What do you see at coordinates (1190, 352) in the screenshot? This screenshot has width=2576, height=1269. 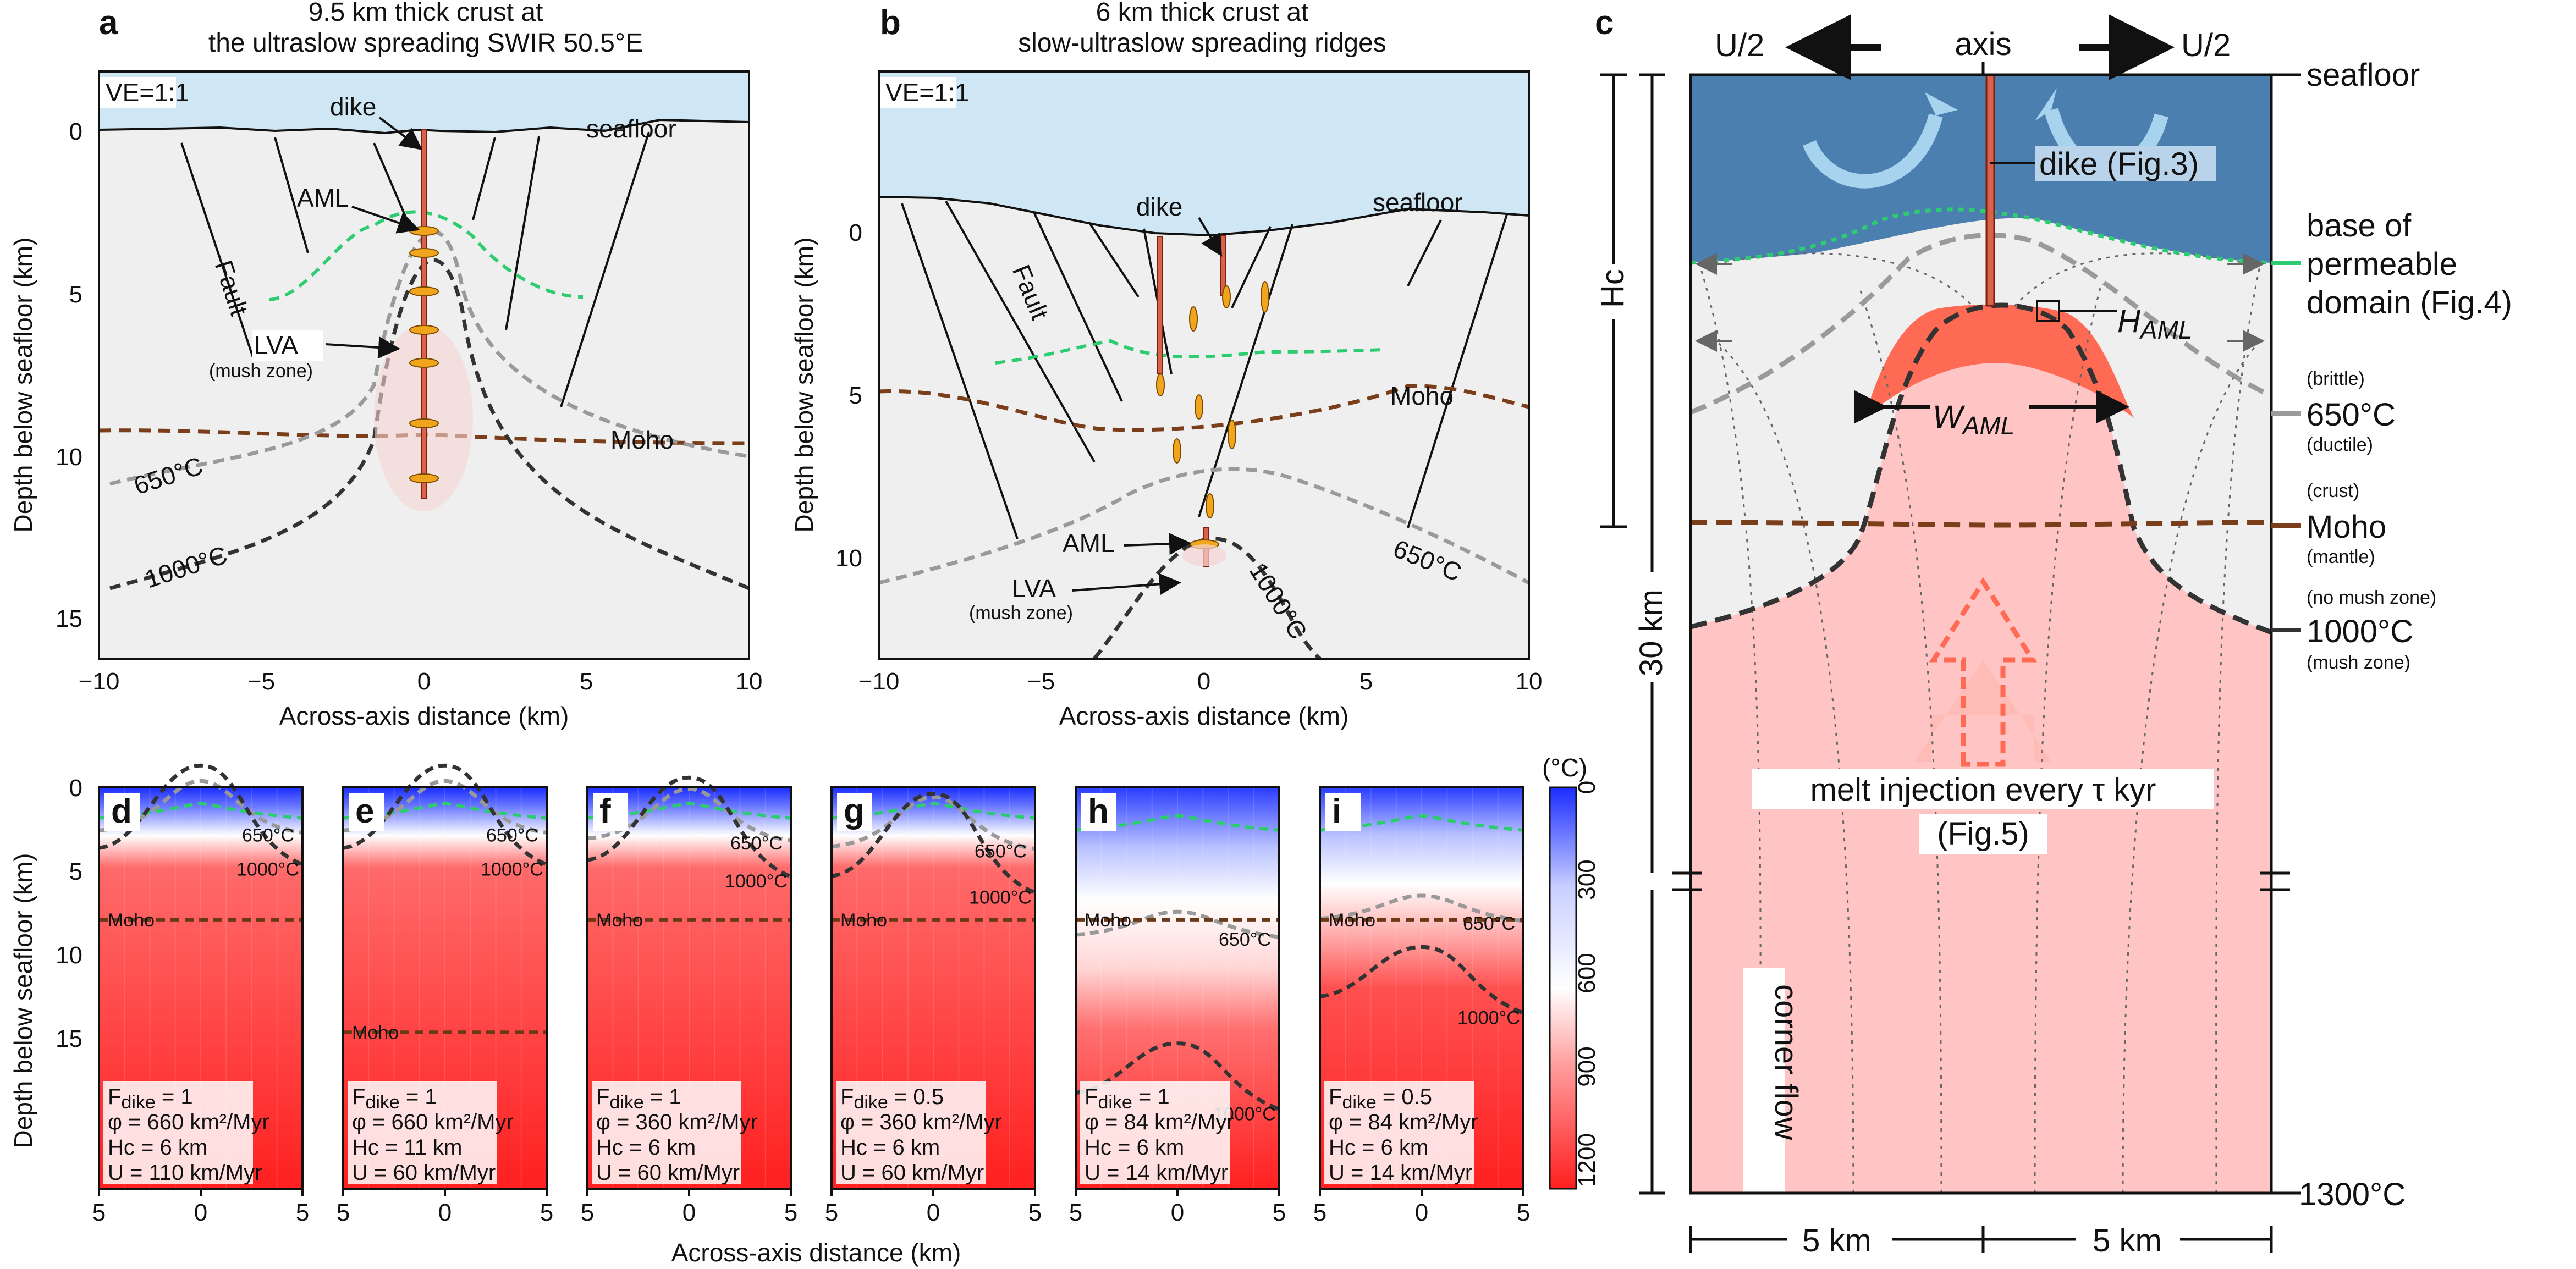 I see `panel-b-permeable-line` at bounding box center [1190, 352].